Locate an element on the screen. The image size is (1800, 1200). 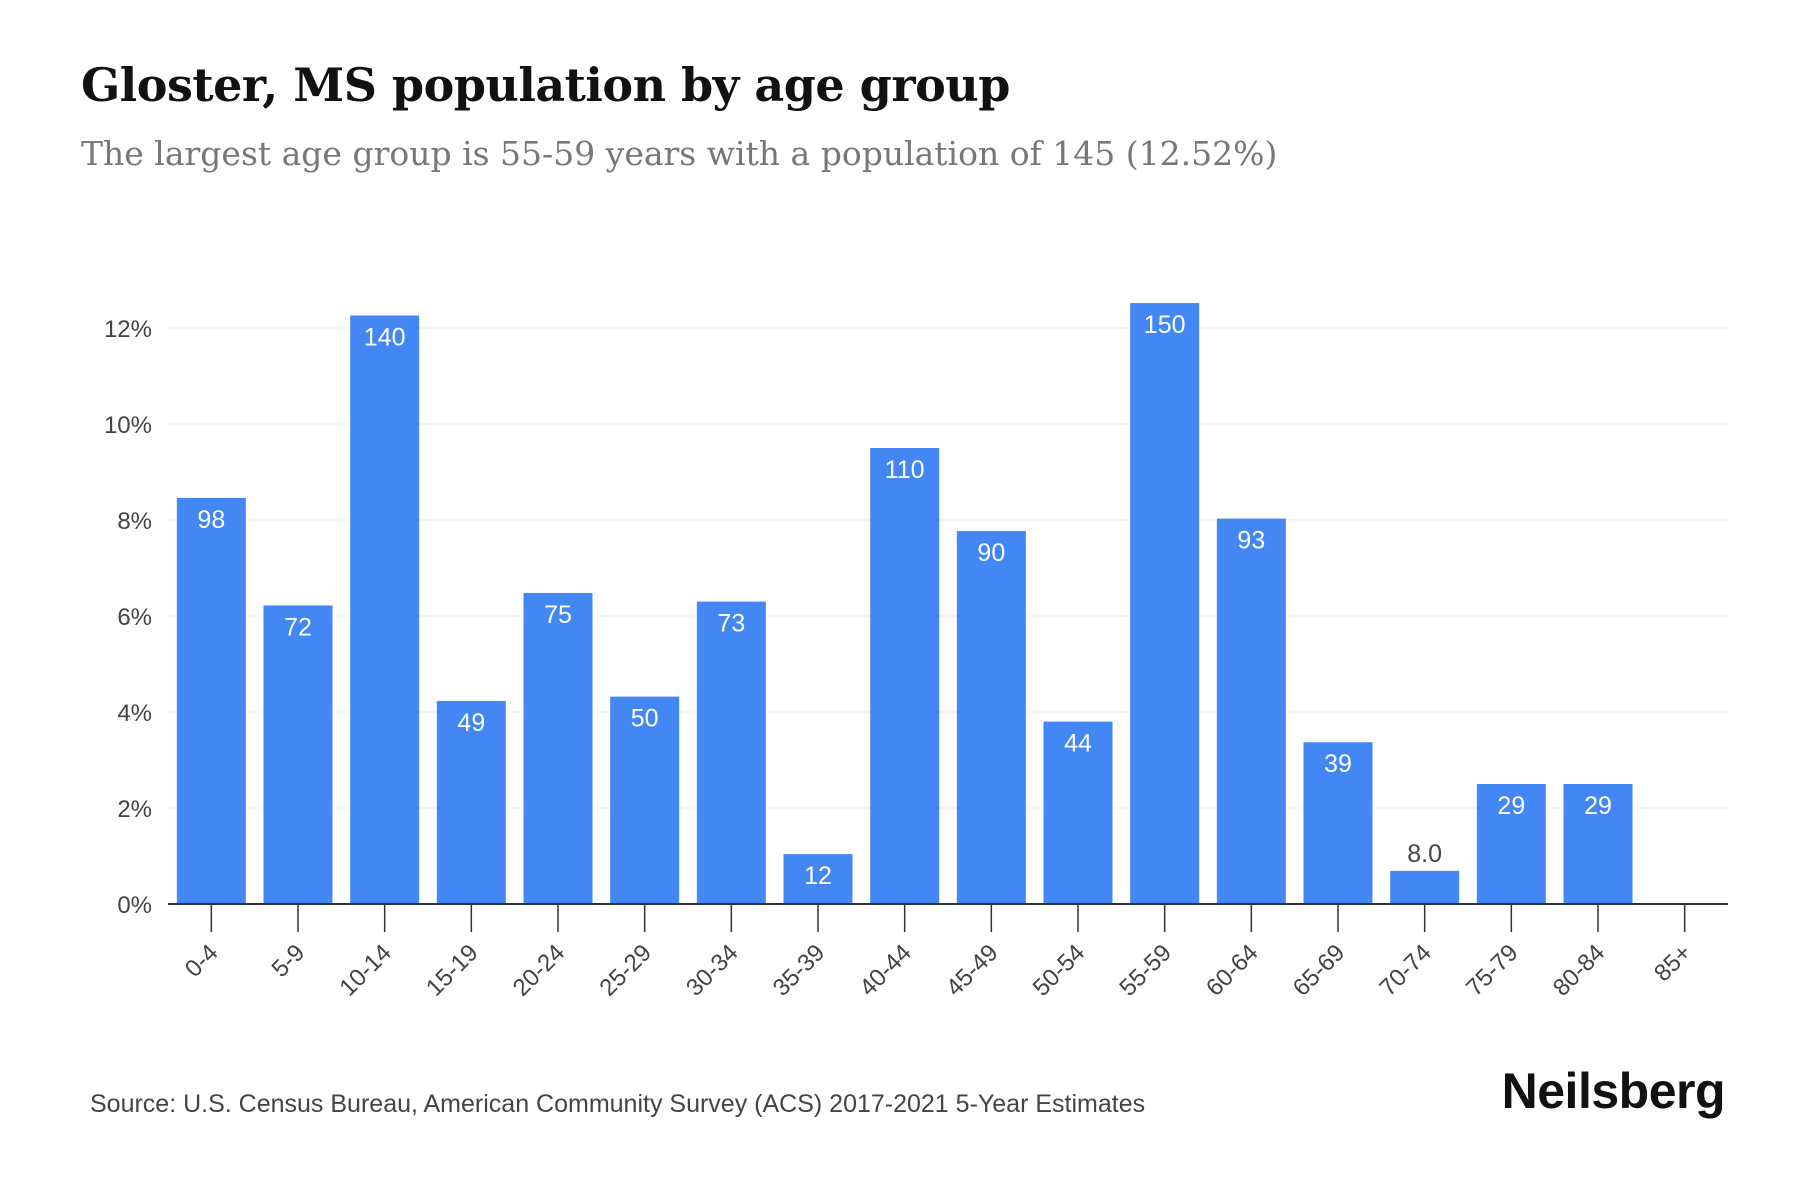
data-label: 8.0 is located at coordinates (1424, 854).